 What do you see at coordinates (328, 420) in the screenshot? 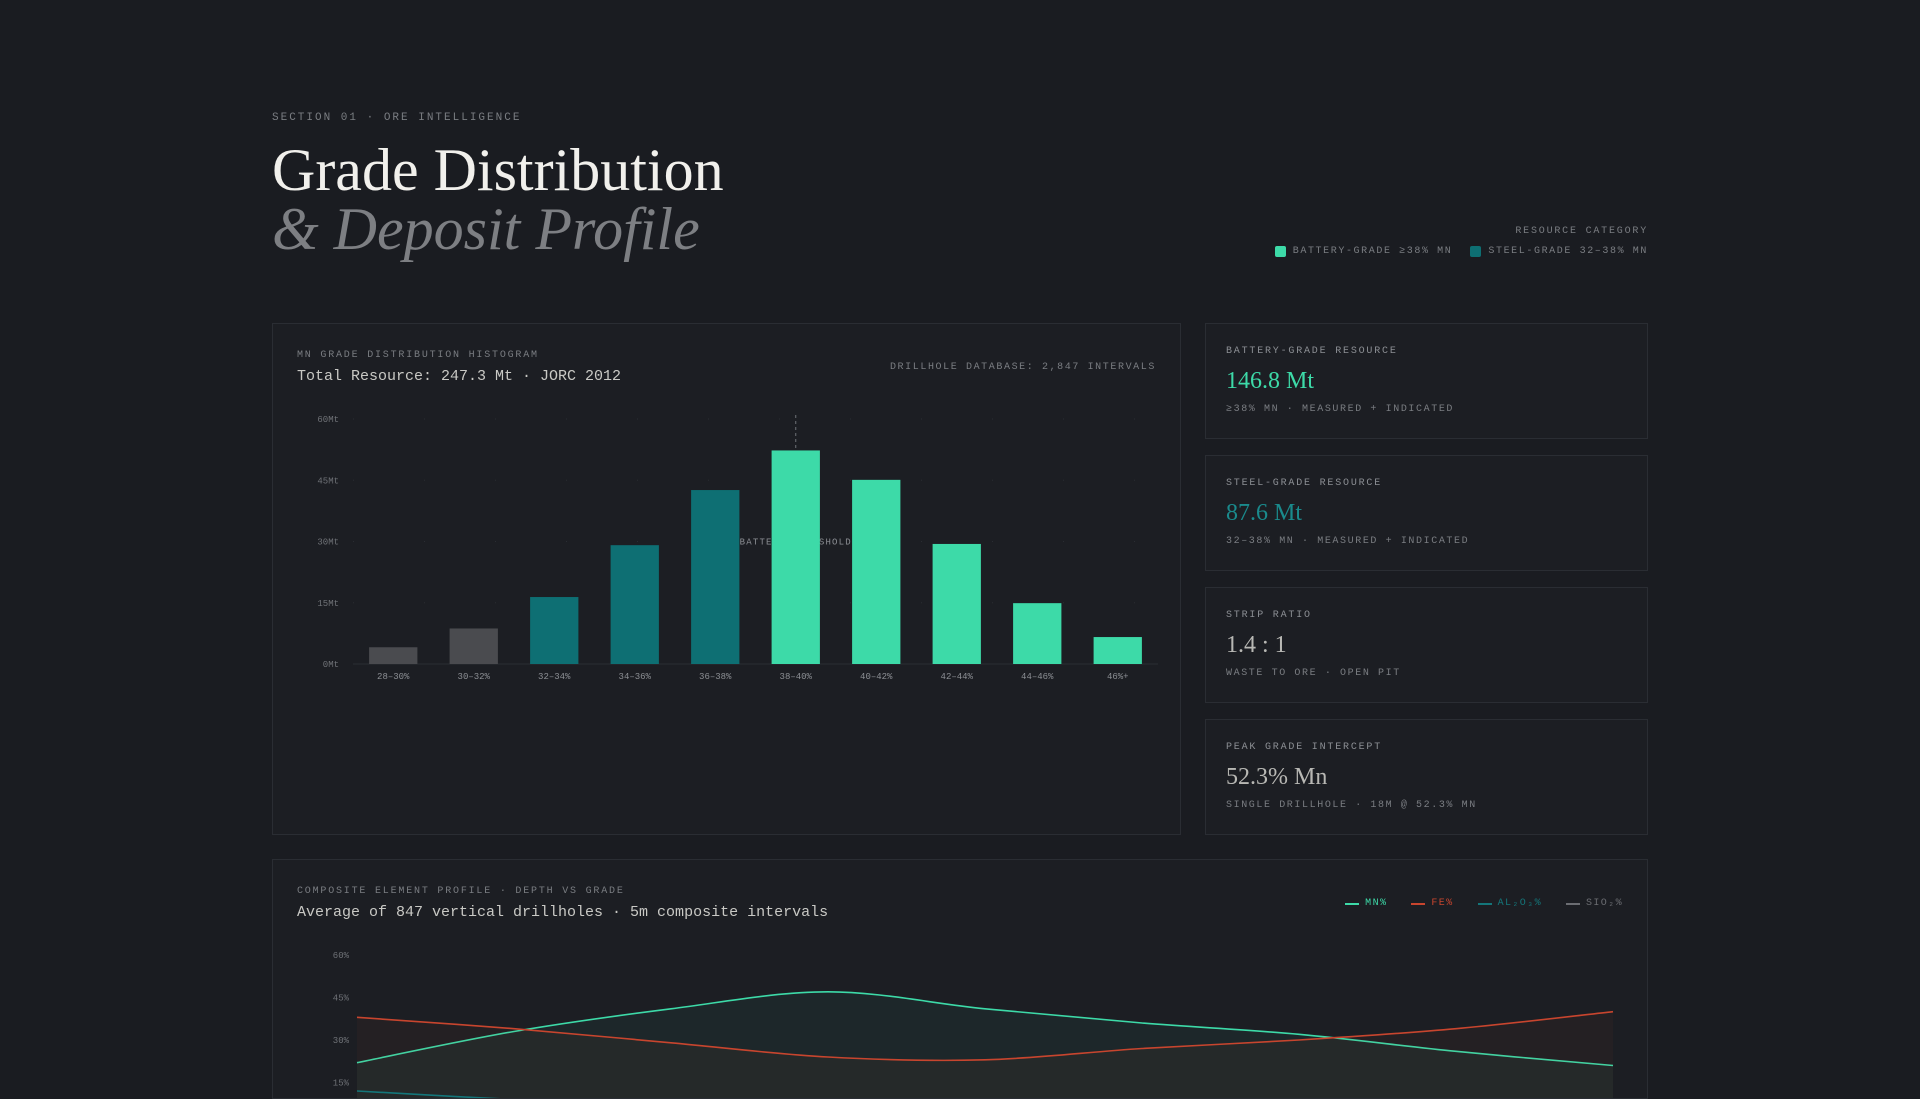
I see `y-tick-label: 60Mt` at bounding box center [328, 420].